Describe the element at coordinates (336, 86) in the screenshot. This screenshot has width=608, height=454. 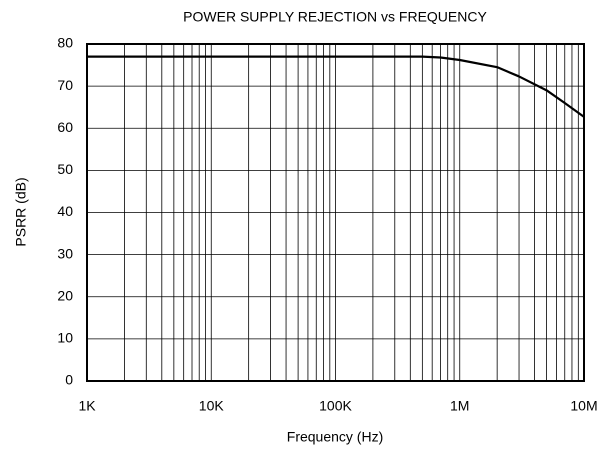
I see `data-line` at that location.